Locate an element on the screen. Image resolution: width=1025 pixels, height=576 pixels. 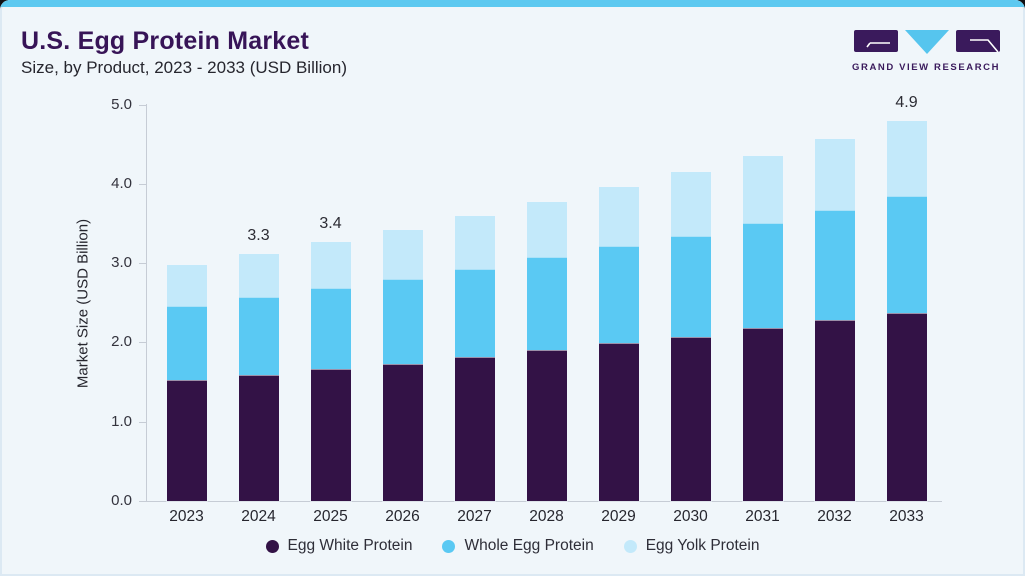
legend-item: Whole Egg Protein is located at coordinates (518, 546).